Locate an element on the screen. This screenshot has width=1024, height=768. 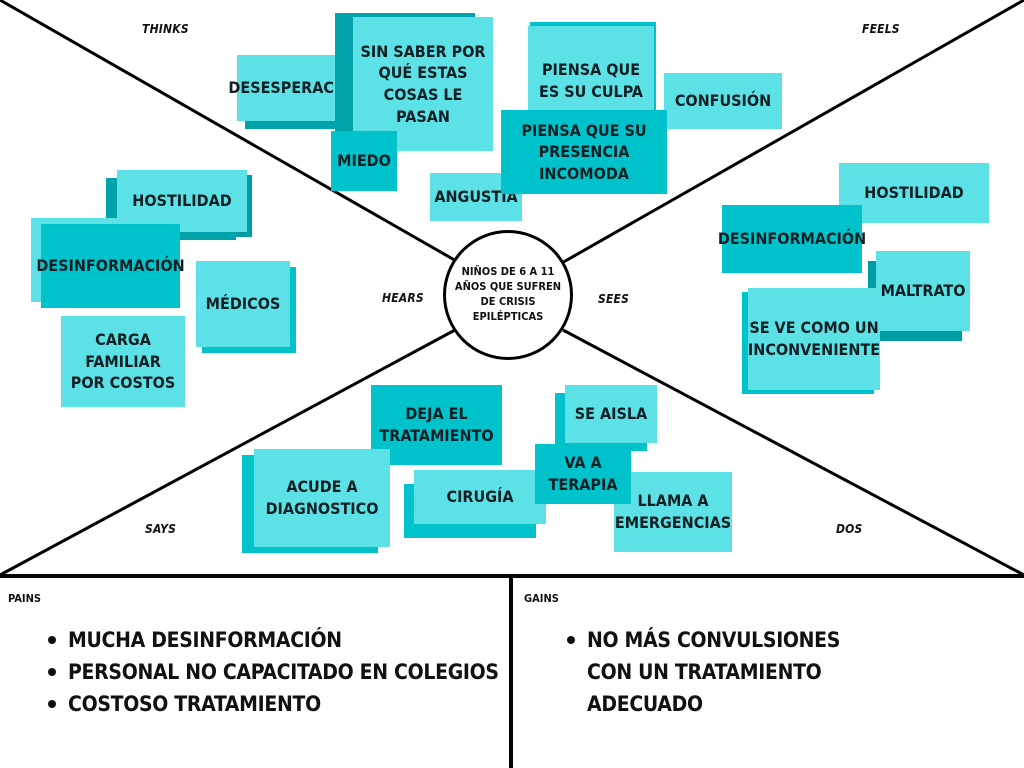
note-maltrato: MALTRATO is located at coordinates (923, 291).